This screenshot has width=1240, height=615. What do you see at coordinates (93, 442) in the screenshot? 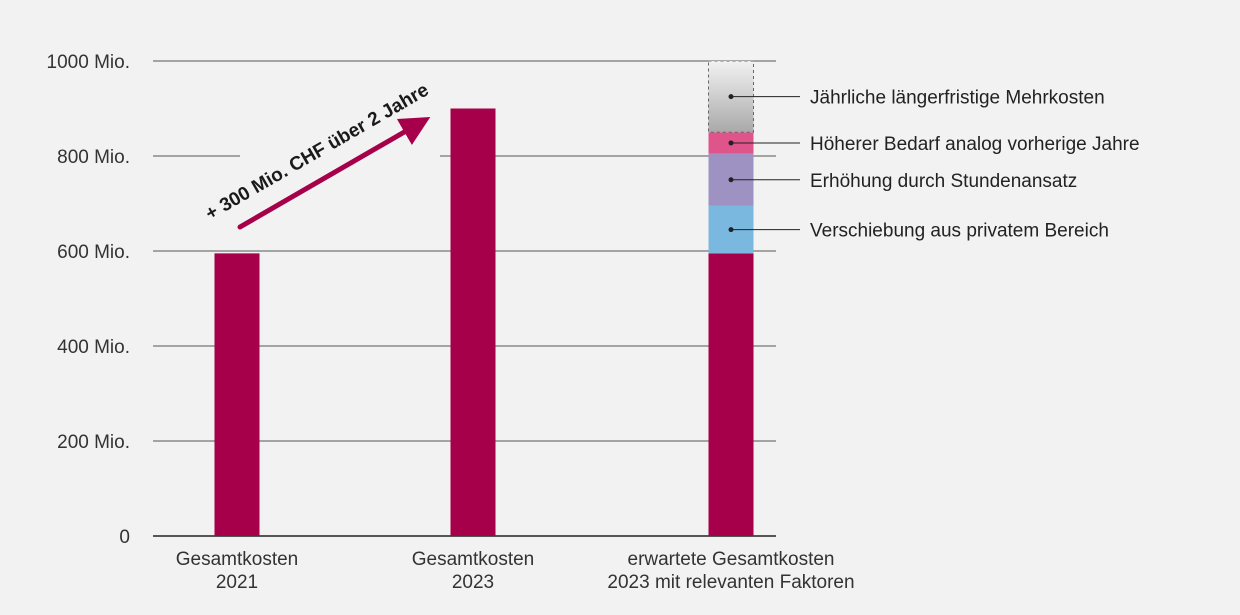
I see `y-tick-label: 200 Mio.` at bounding box center [93, 442].